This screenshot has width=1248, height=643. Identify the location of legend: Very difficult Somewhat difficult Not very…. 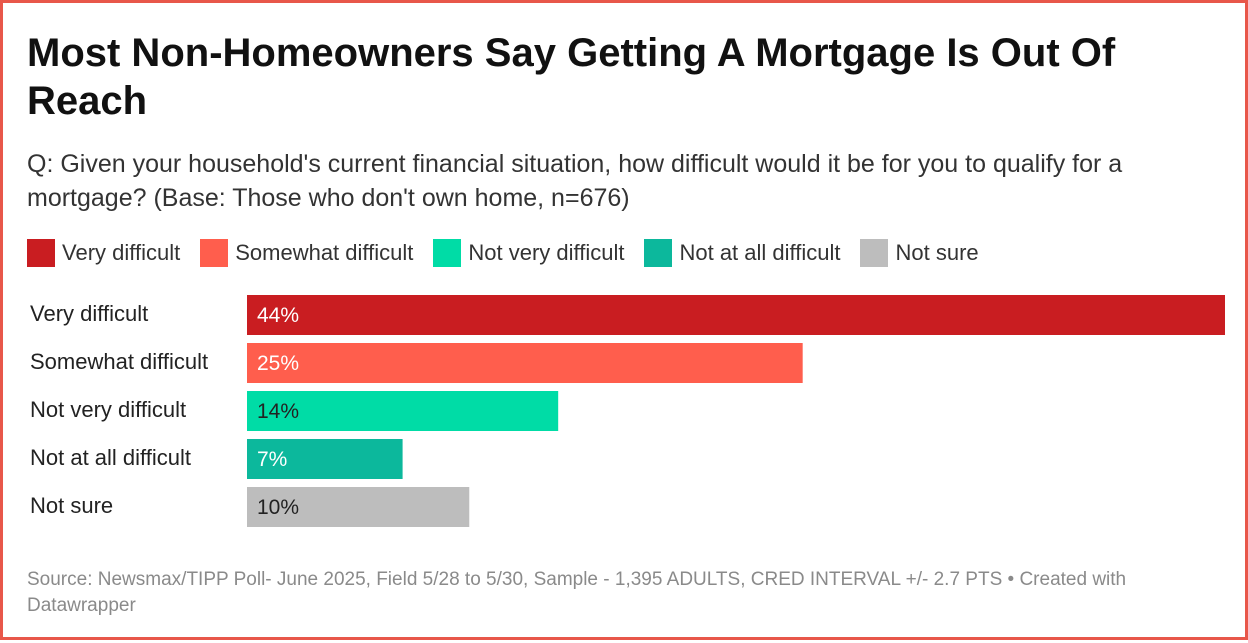
(513, 253).